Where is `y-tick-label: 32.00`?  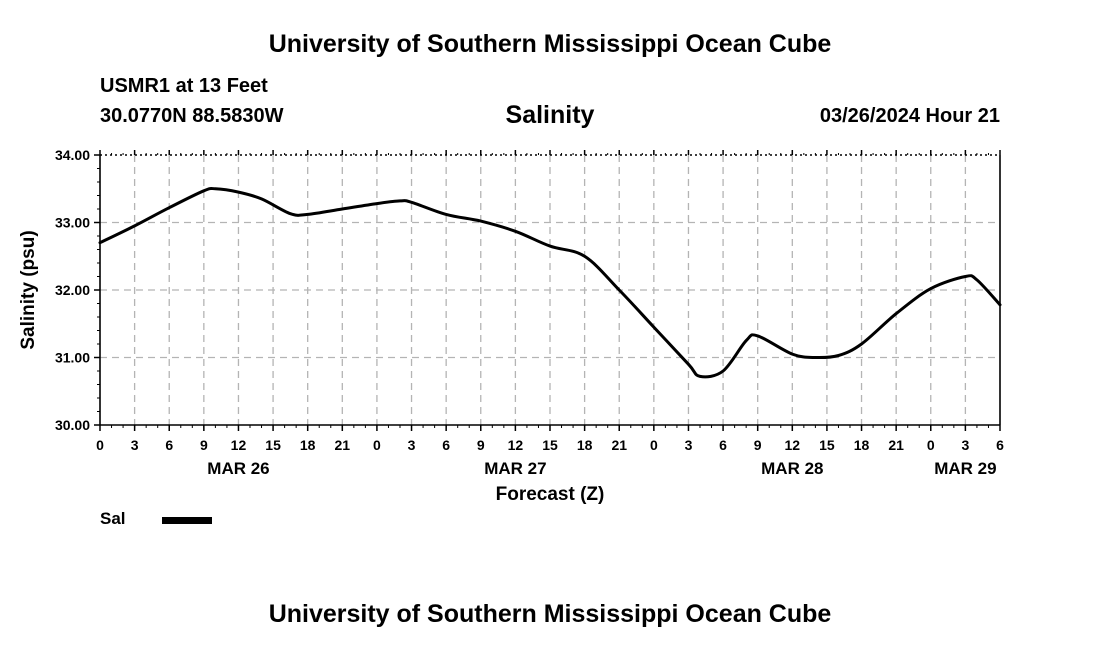 y-tick-label: 32.00 is located at coordinates (72, 290).